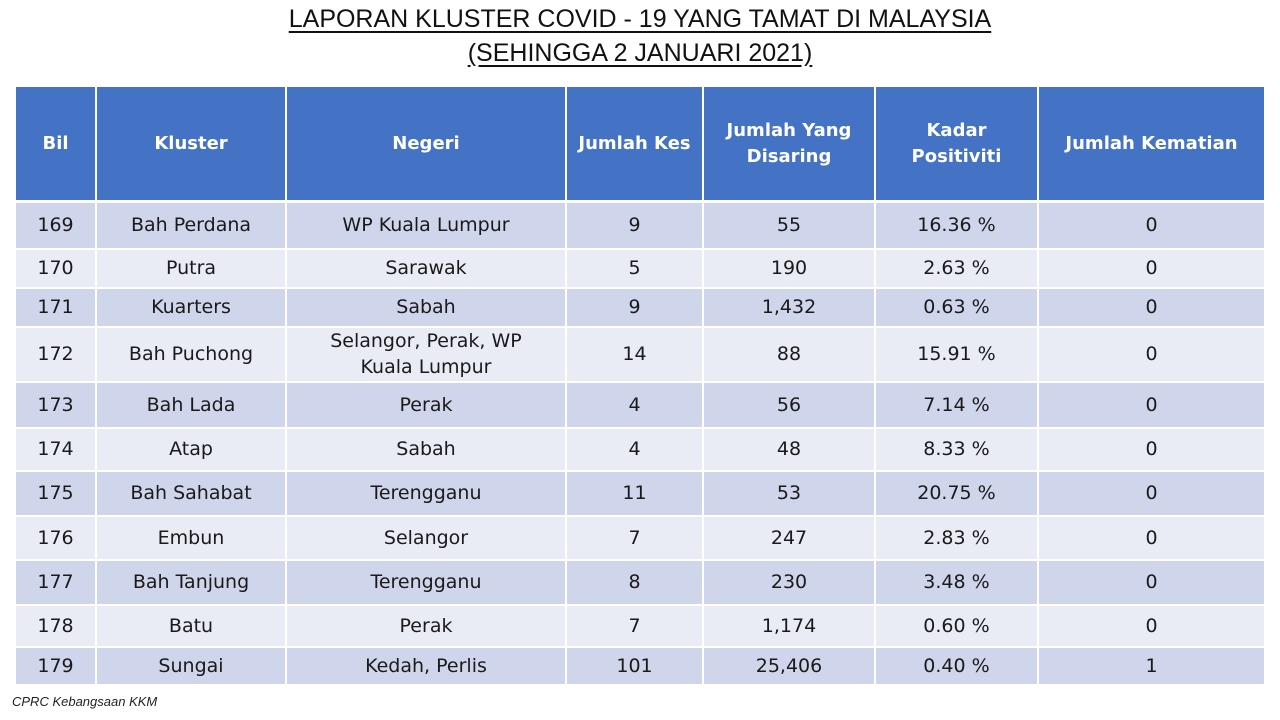 The width and height of the screenshot is (1280, 720). What do you see at coordinates (957, 405) in the screenshot?
I see `cell-kadar-positiviti: 7.14 %` at bounding box center [957, 405].